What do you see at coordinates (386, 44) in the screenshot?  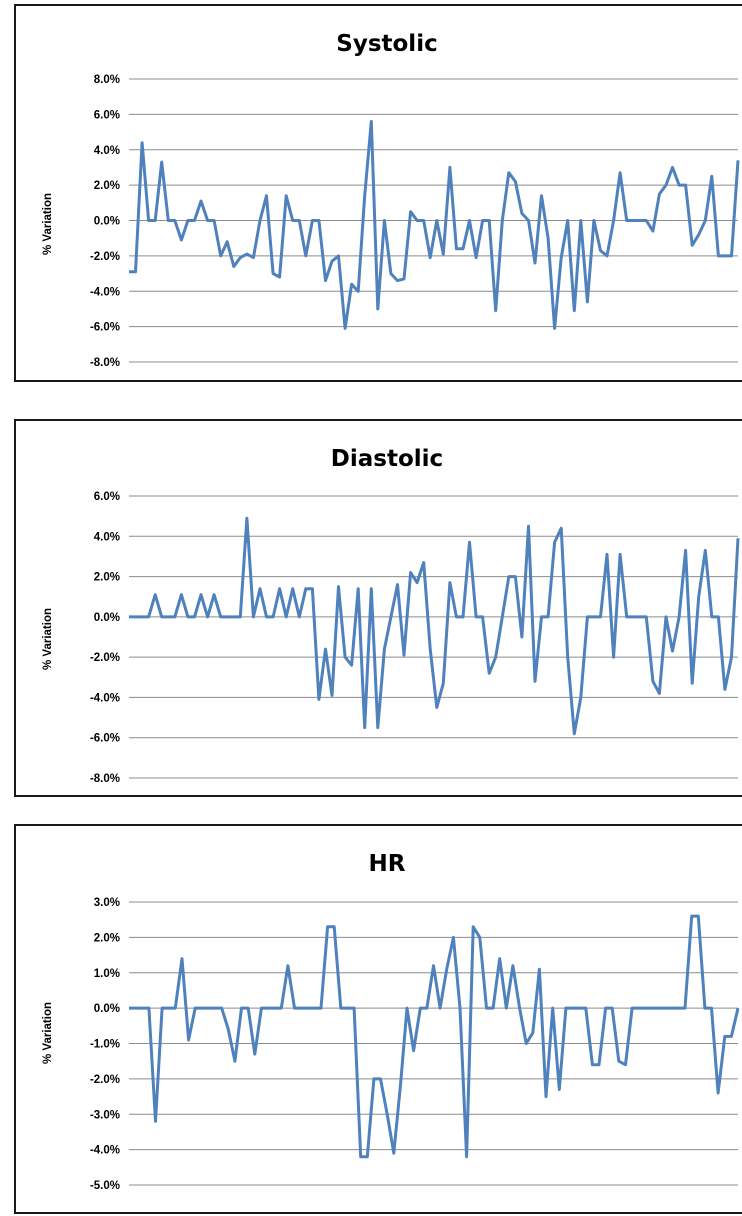 I see `chart-title: Systolic` at bounding box center [386, 44].